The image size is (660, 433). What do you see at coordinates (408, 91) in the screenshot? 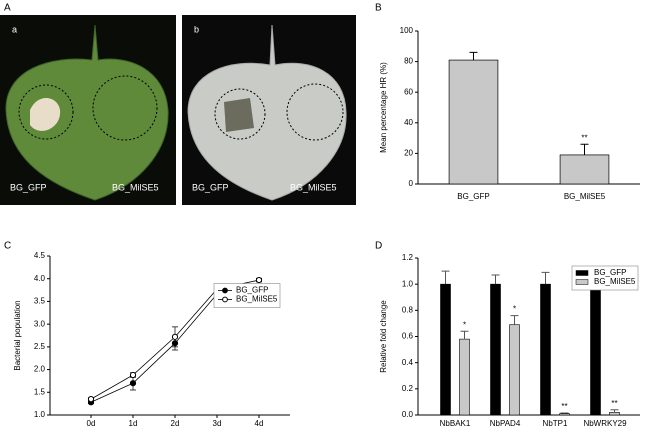
I see `y-tick-label: 60` at bounding box center [408, 91].